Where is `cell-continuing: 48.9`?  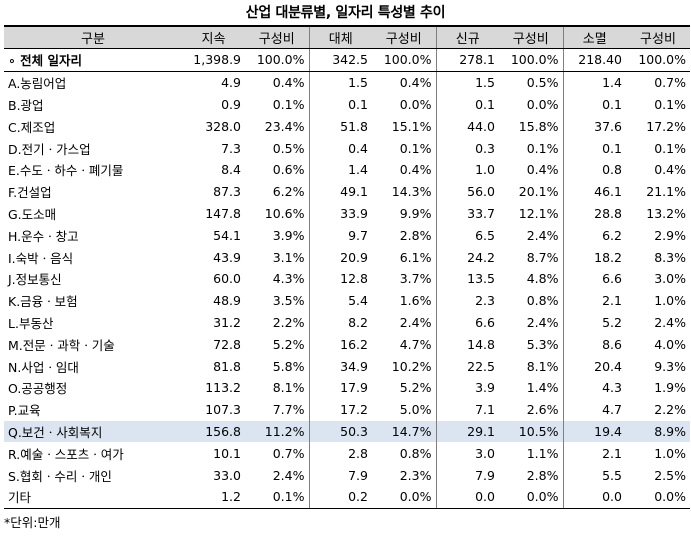
cell-continuing: 48.9 is located at coordinates (227, 301).